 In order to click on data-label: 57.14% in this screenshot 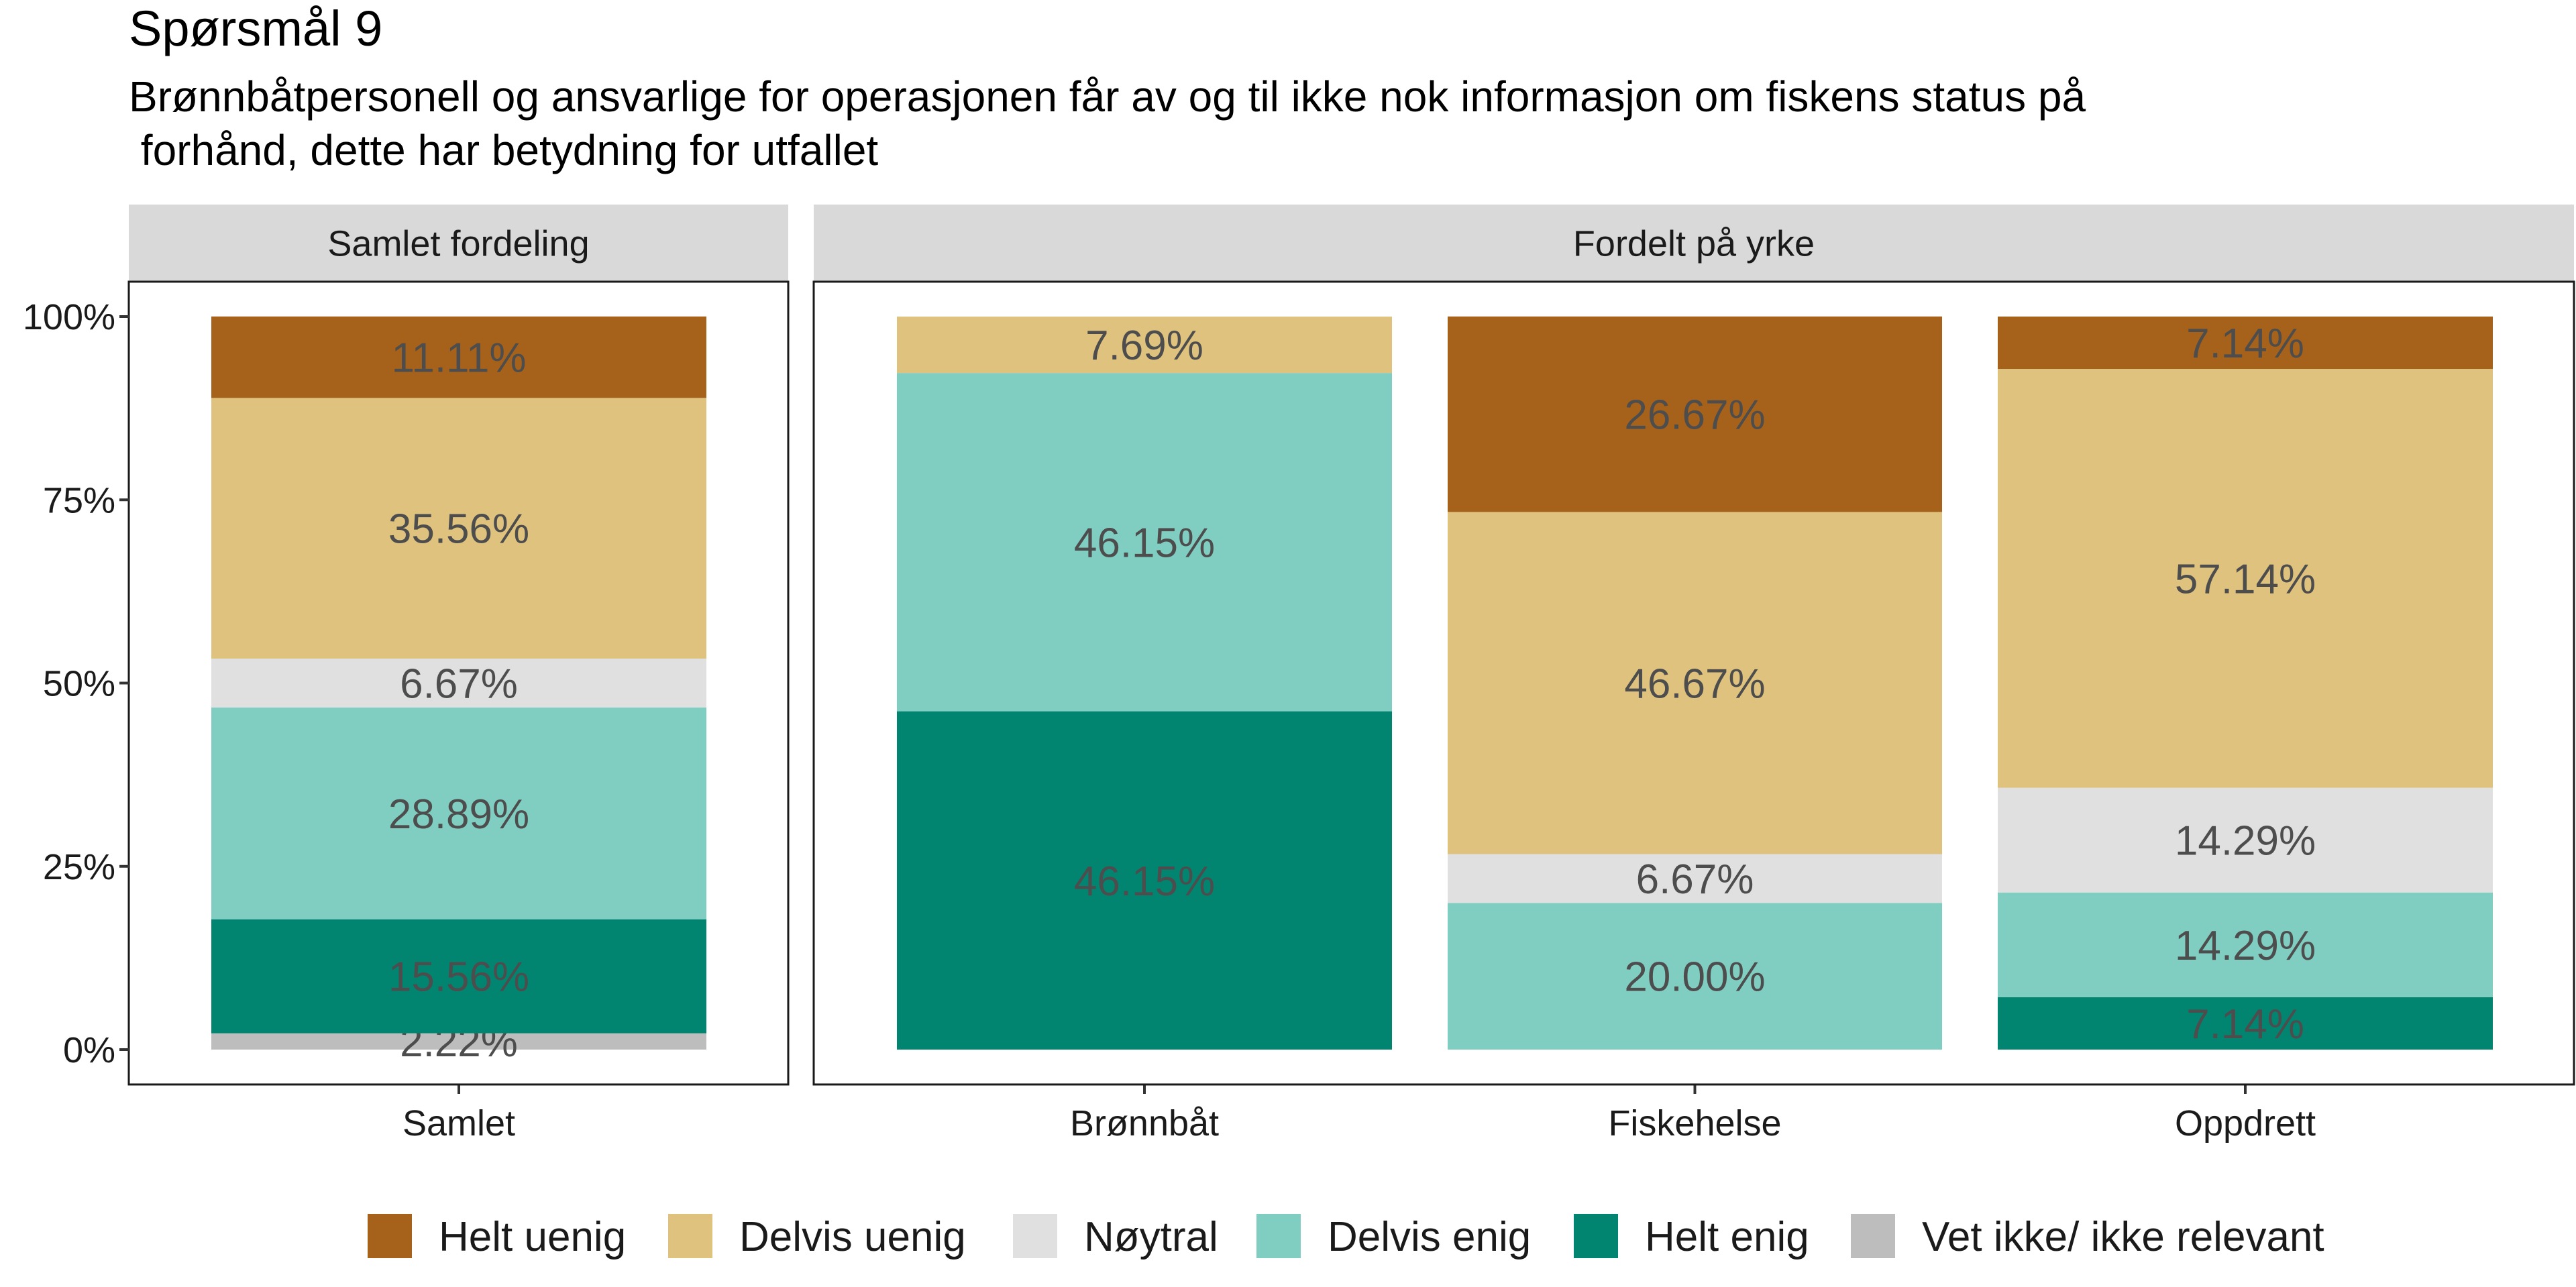, I will do `click(2245, 579)`.